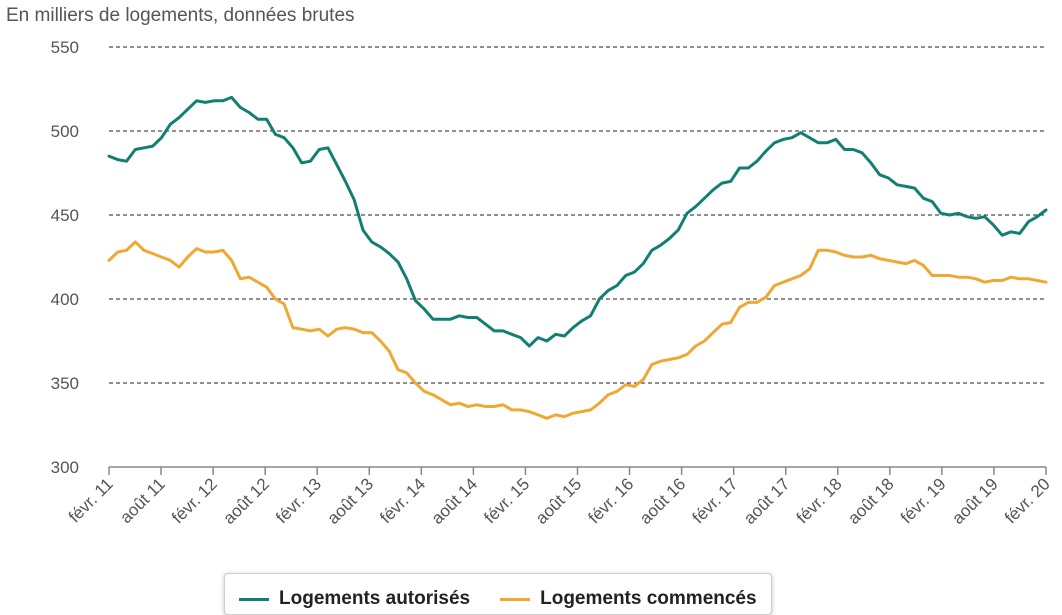 Image resolution: width=1062 pixels, height=615 pixels. What do you see at coordinates (648, 598) in the screenshot?
I see `legend-label-started: Logements commencés` at bounding box center [648, 598].